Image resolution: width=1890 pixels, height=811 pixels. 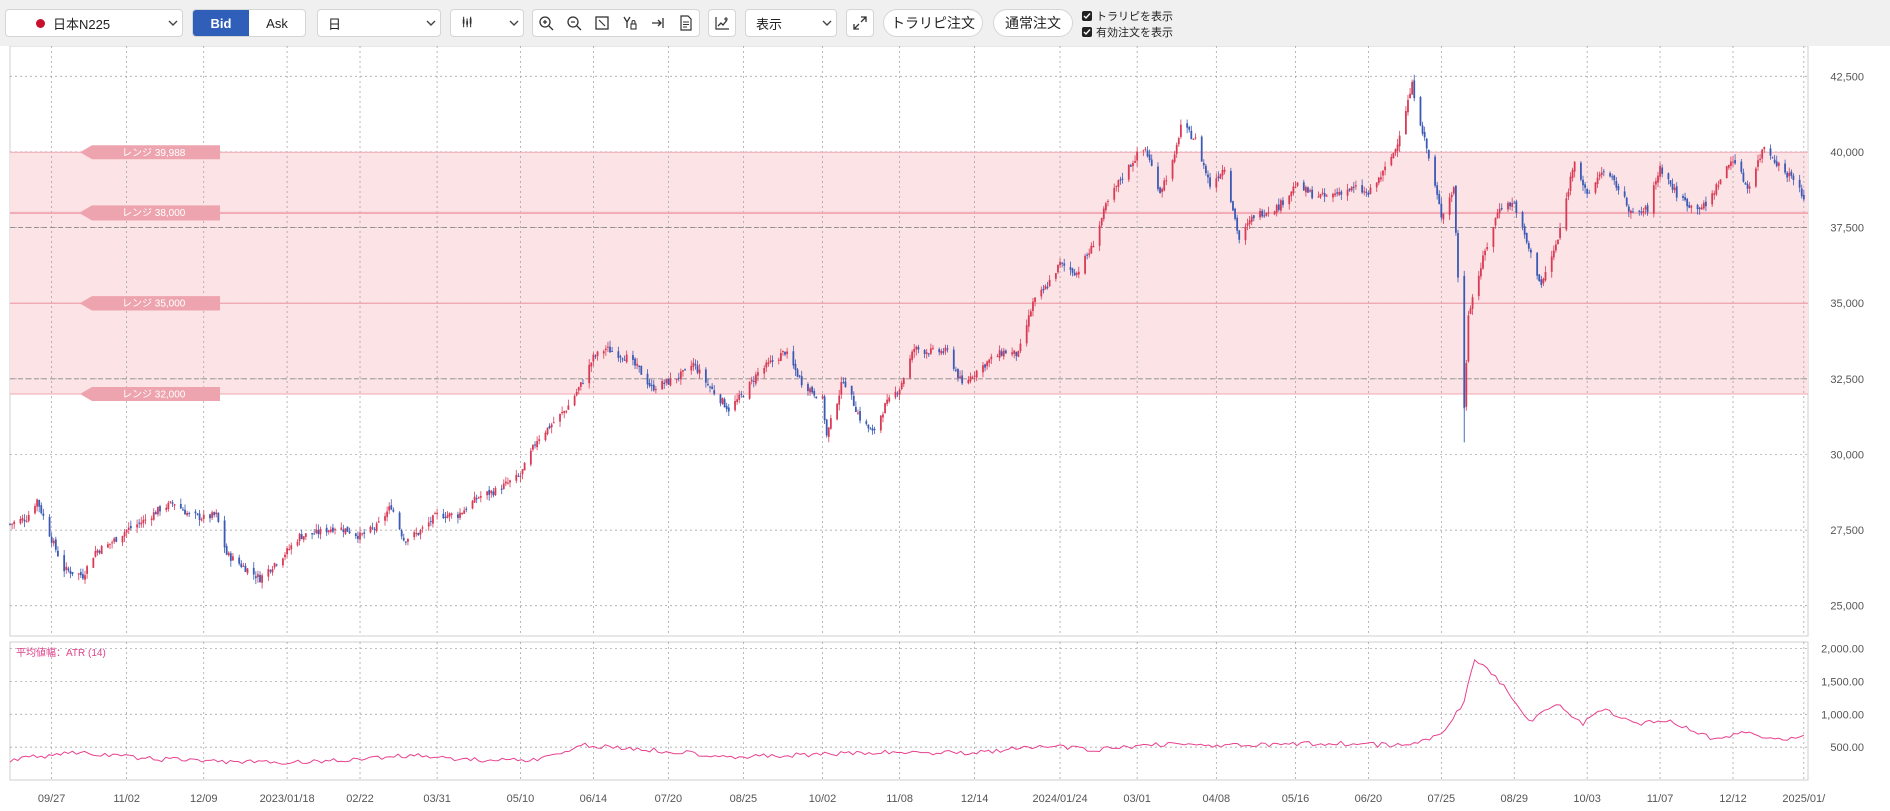 I want to click on zoom-out-button, so click(x=574, y=23).